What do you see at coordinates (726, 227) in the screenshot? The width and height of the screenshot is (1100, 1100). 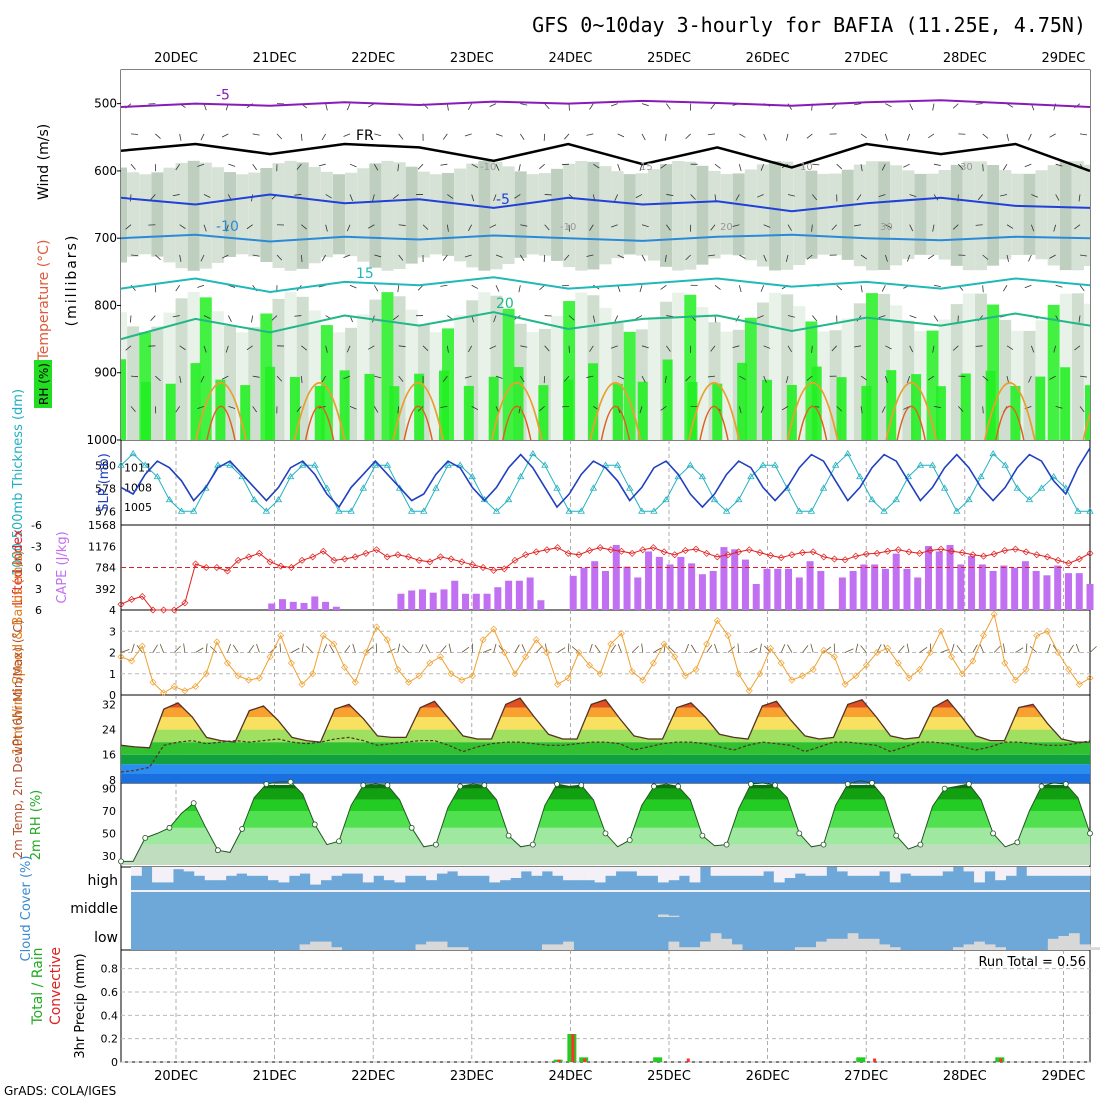 I see `contour-label: 20` at bounding box center [726, 227].